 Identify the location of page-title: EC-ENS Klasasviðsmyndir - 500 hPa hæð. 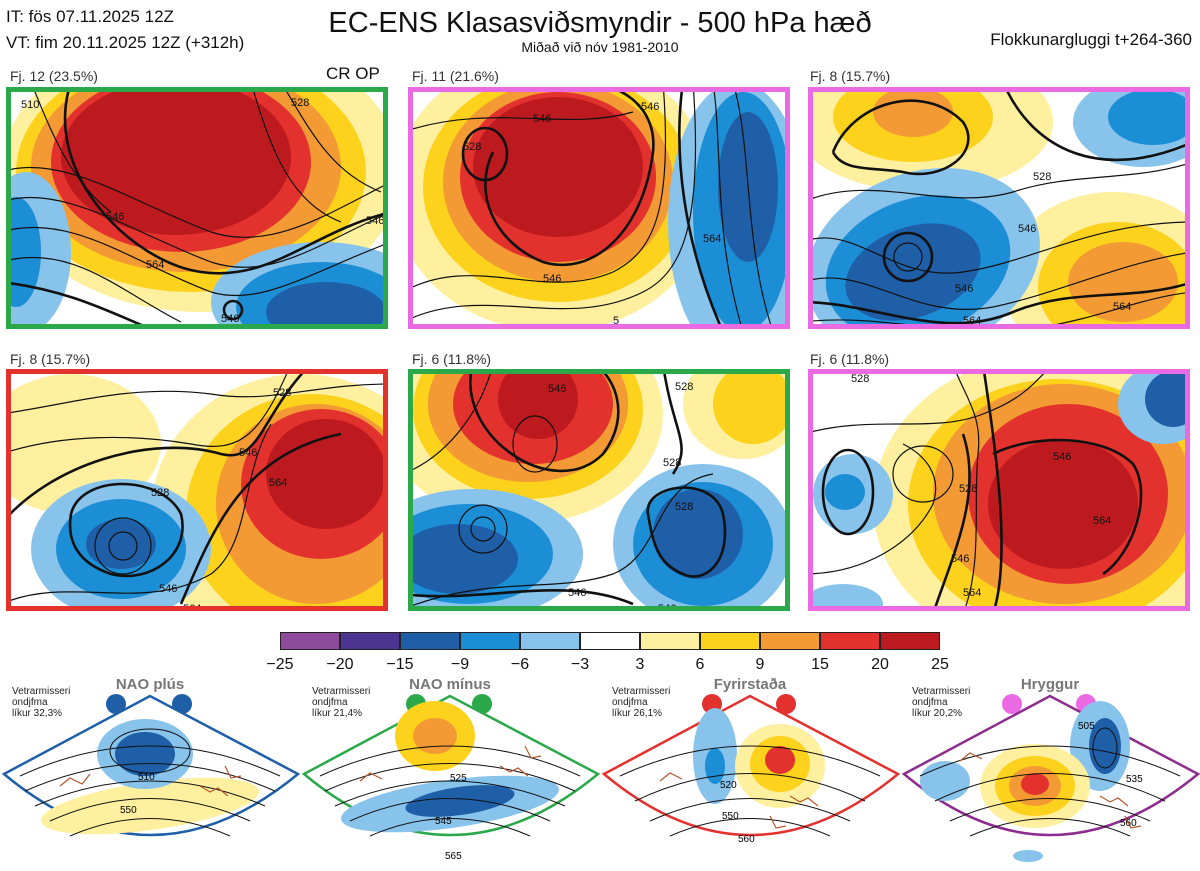
(600, 23).